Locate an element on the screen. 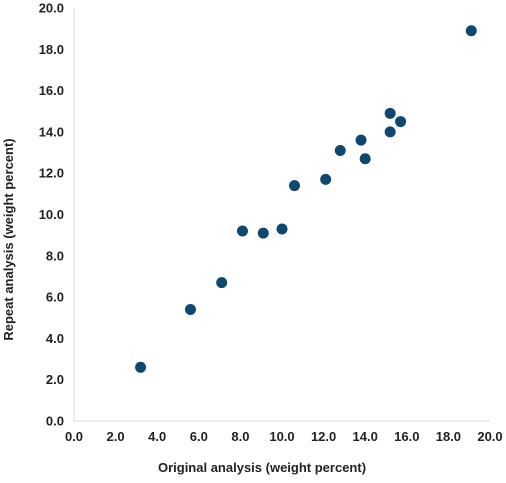  x-tick-label: 16.0 is located at coordinates (406, 436).